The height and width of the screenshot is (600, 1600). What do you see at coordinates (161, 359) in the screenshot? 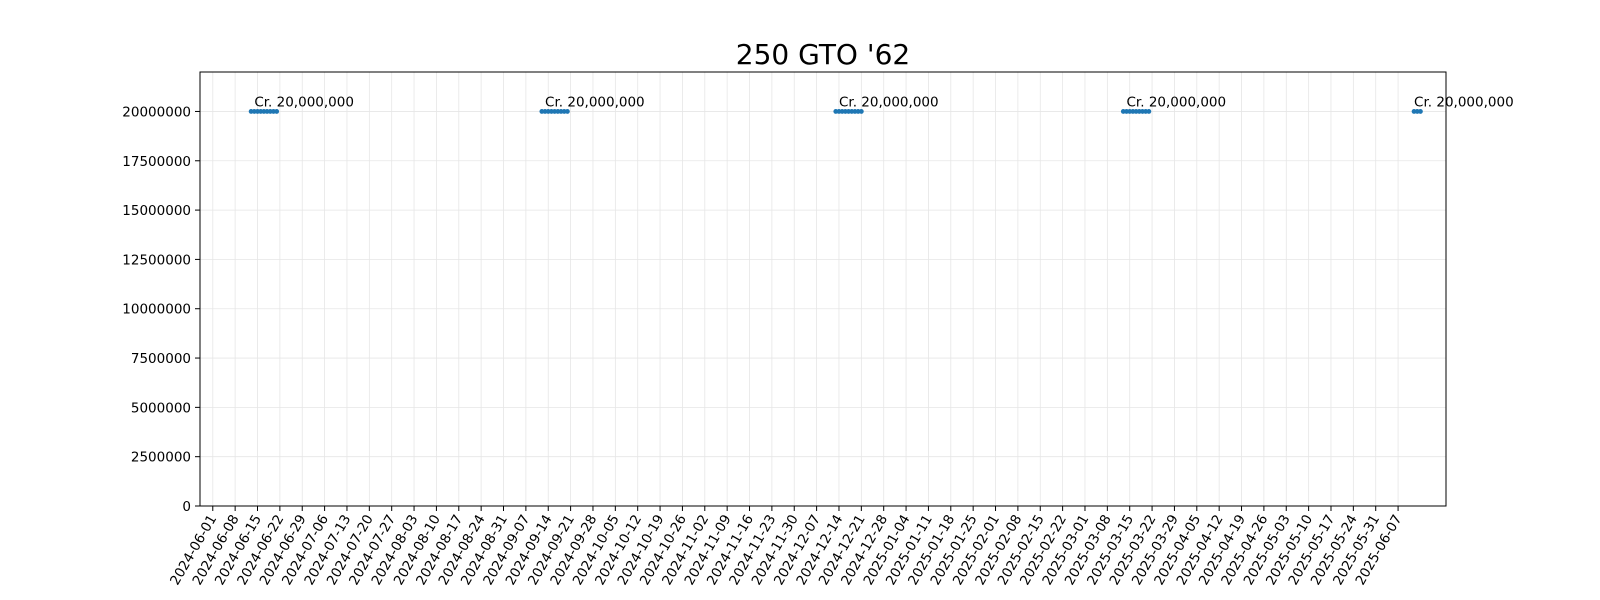
I see `y-tick-label: 7500000` at bounding box center [161, 359].